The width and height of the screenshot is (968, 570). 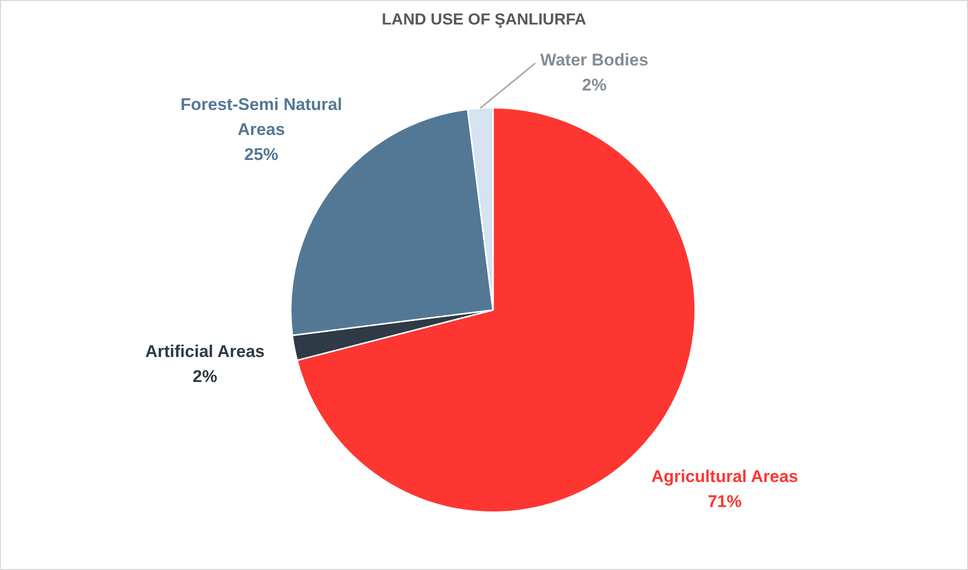 I want to click on slice-label: Artificial Areas, so click(x=205, y=352).